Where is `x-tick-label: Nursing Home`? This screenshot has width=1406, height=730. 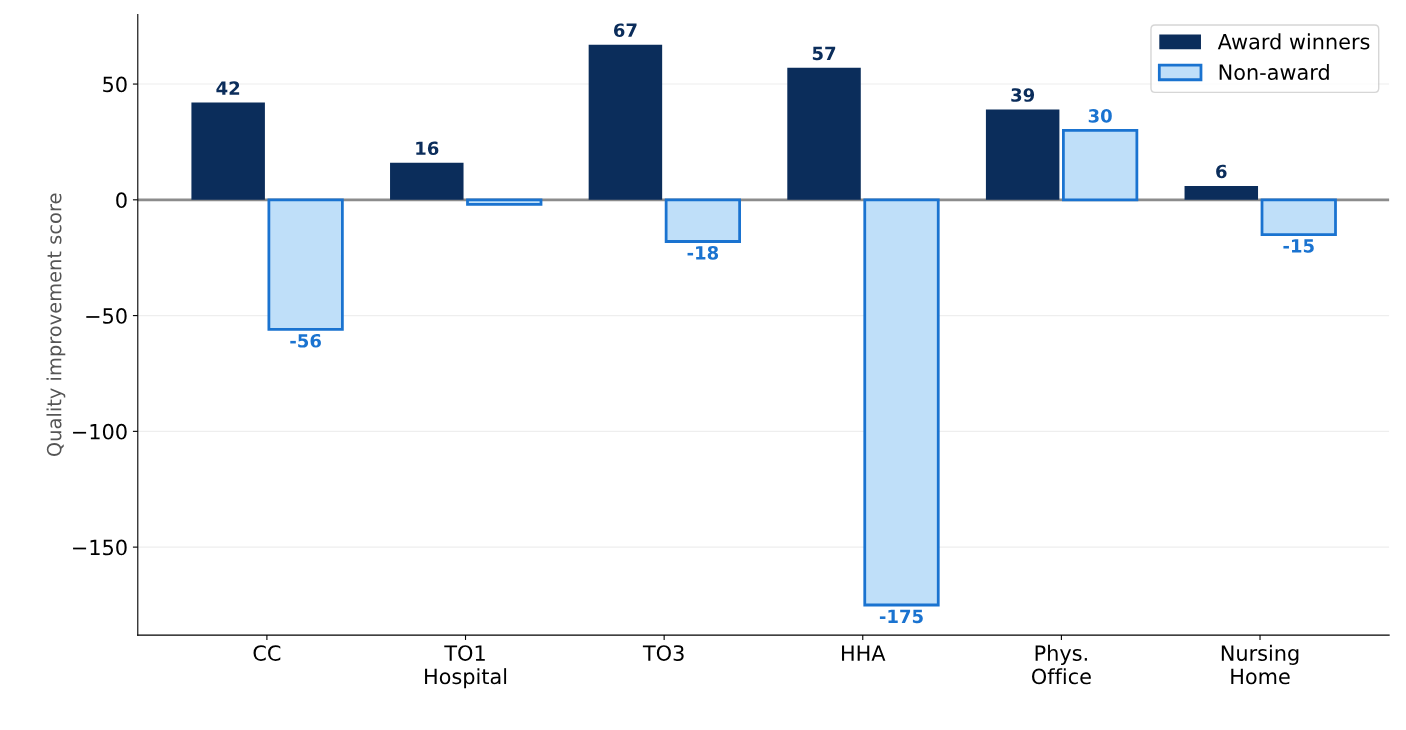
x-tick-label: Nursing Home is located at coordinates (1260, 664).